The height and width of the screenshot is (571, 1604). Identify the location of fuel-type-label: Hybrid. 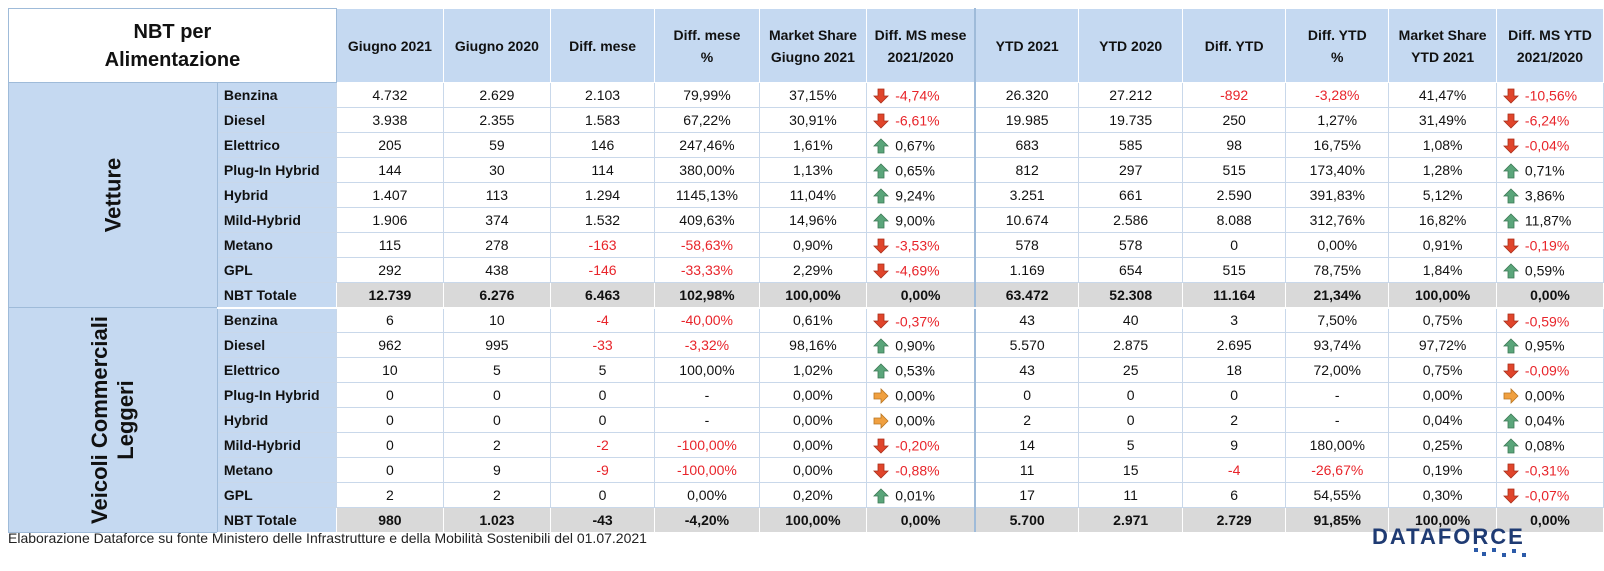
(277, 195).